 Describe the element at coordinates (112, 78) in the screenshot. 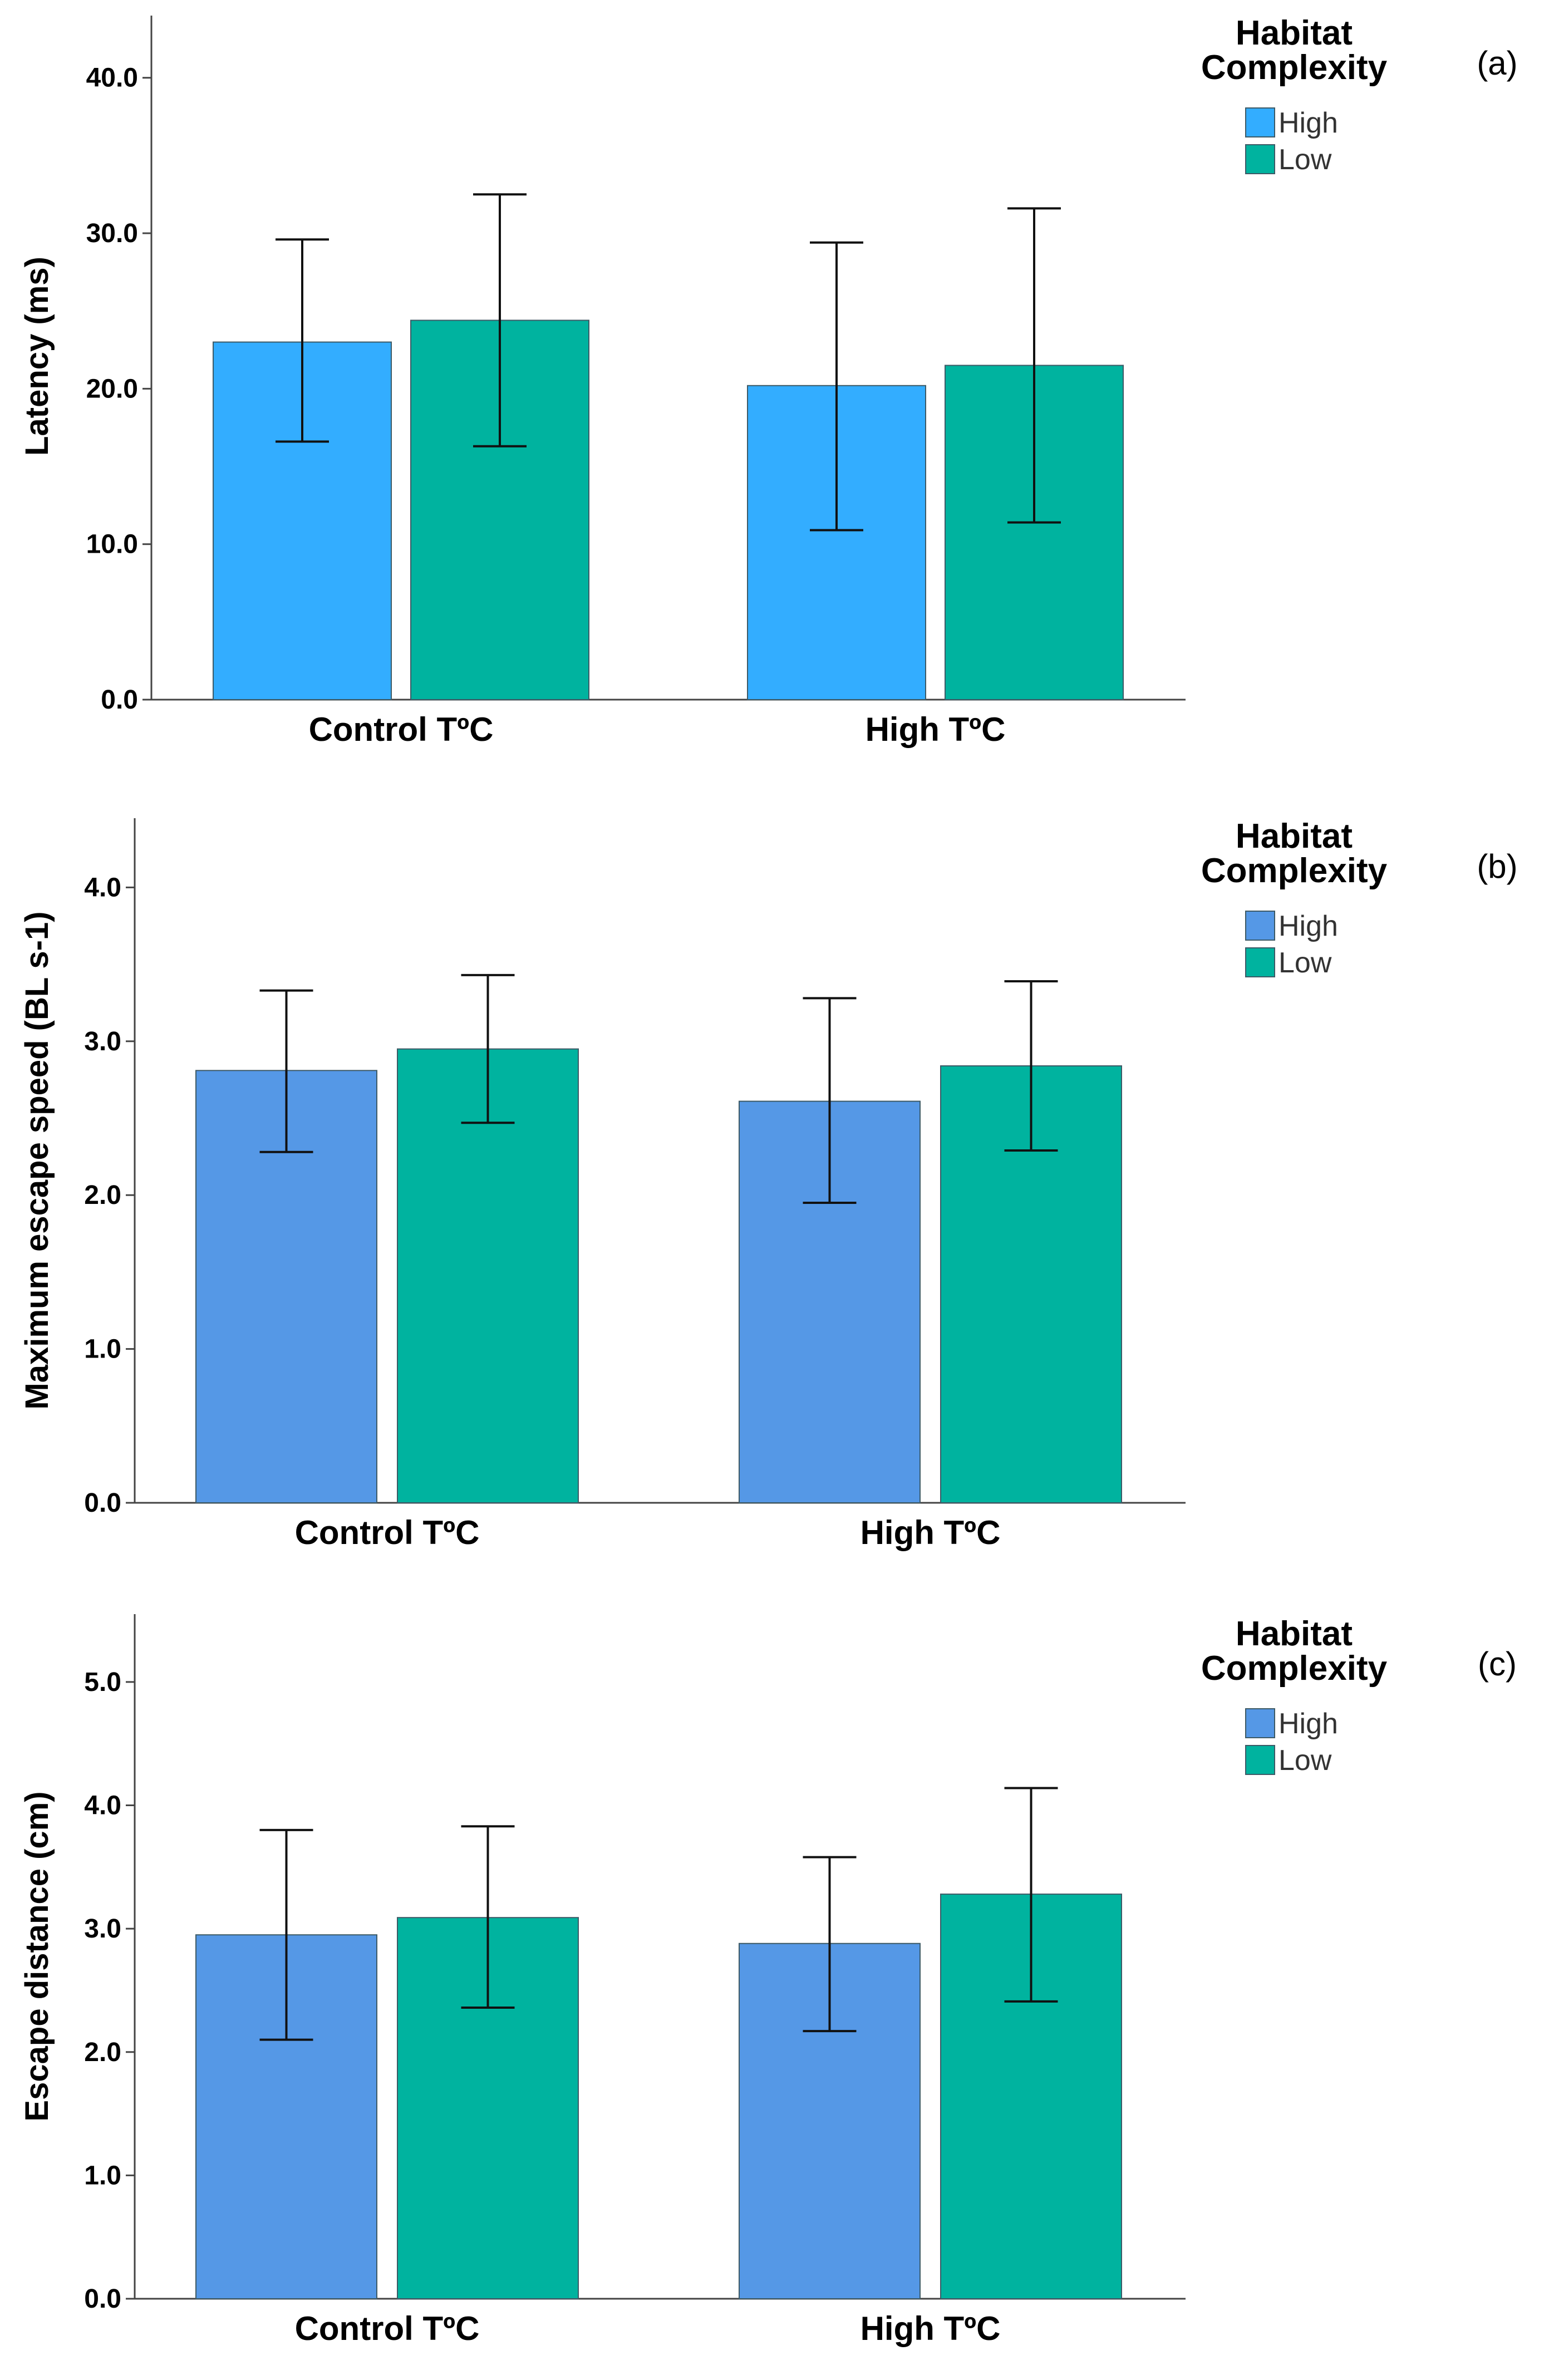

I see `y-tick-label: 40.0` at that location.